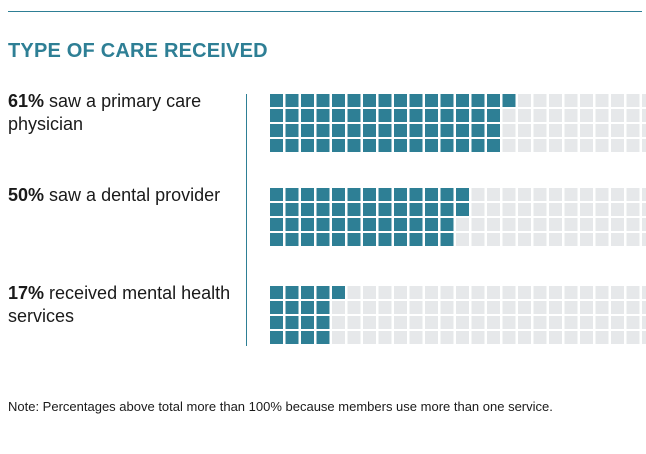  What do you see at coordinates (325, 11) in the screenshot?
I see `top-rule` at bounding box center [325, 11].